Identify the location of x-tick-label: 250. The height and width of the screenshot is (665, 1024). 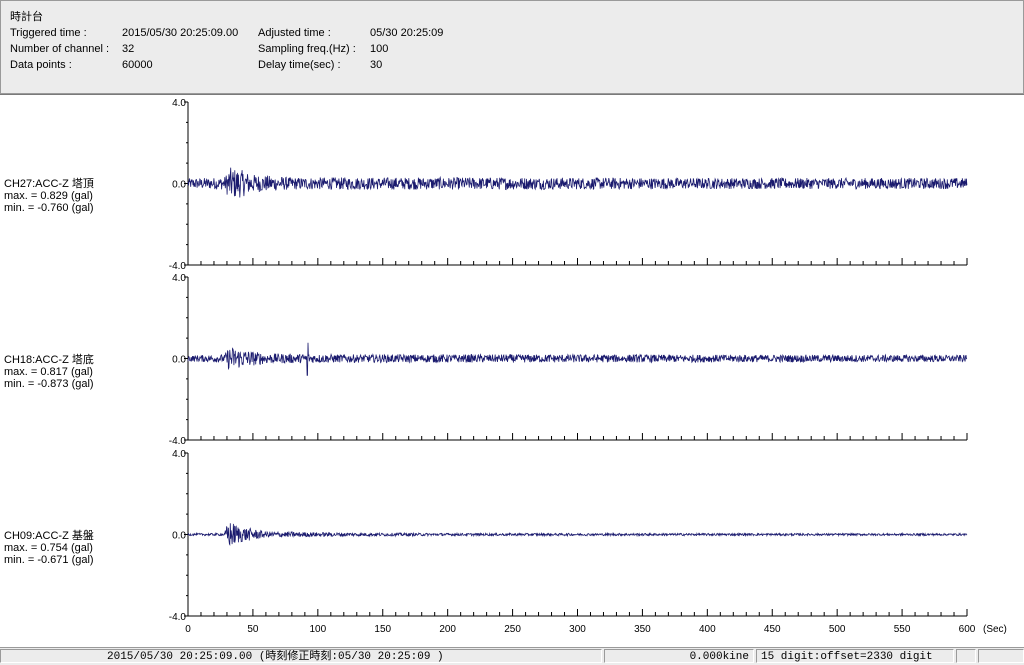
(512, 629).